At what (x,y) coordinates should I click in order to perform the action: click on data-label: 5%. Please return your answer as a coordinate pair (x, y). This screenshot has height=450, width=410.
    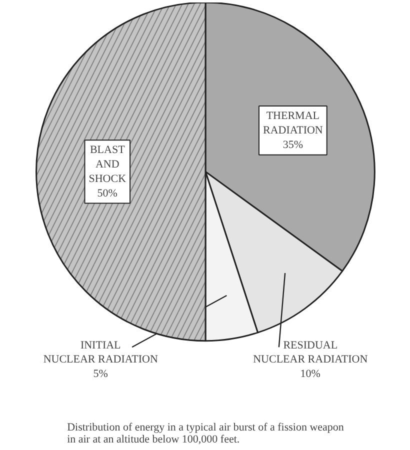
    Looking at the image, I should click on (100, 374).